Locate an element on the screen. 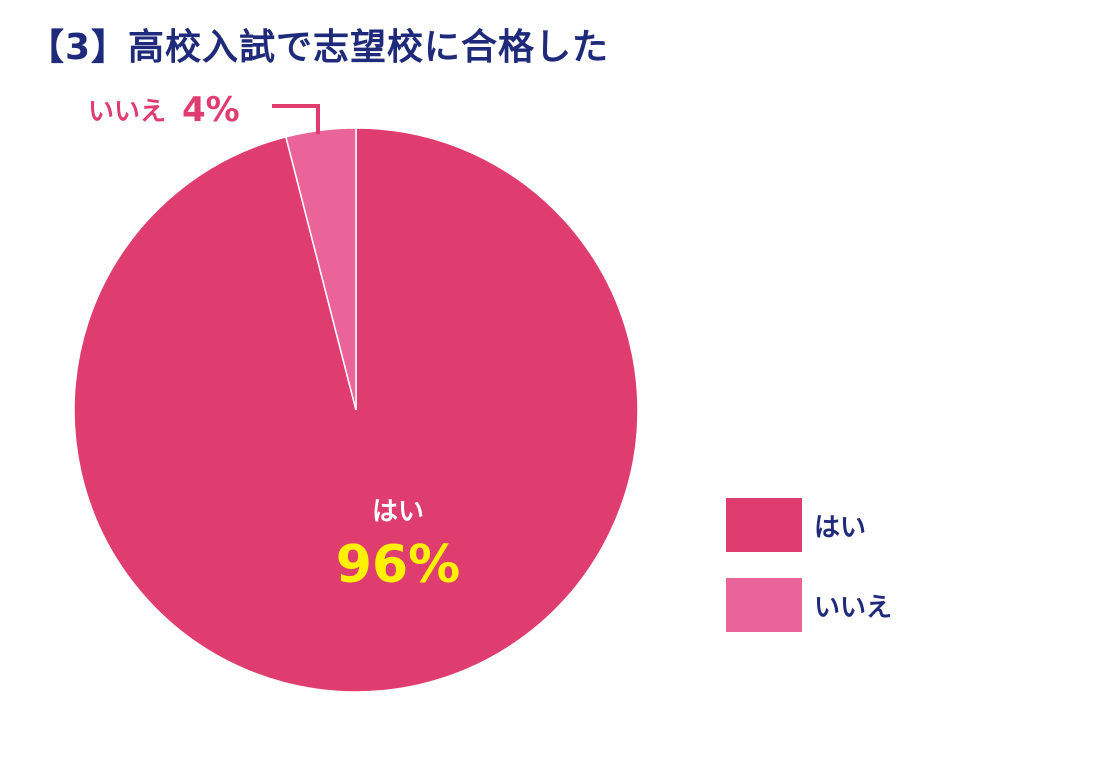  legend-swatch-yes is located at coordinates (764, 525).